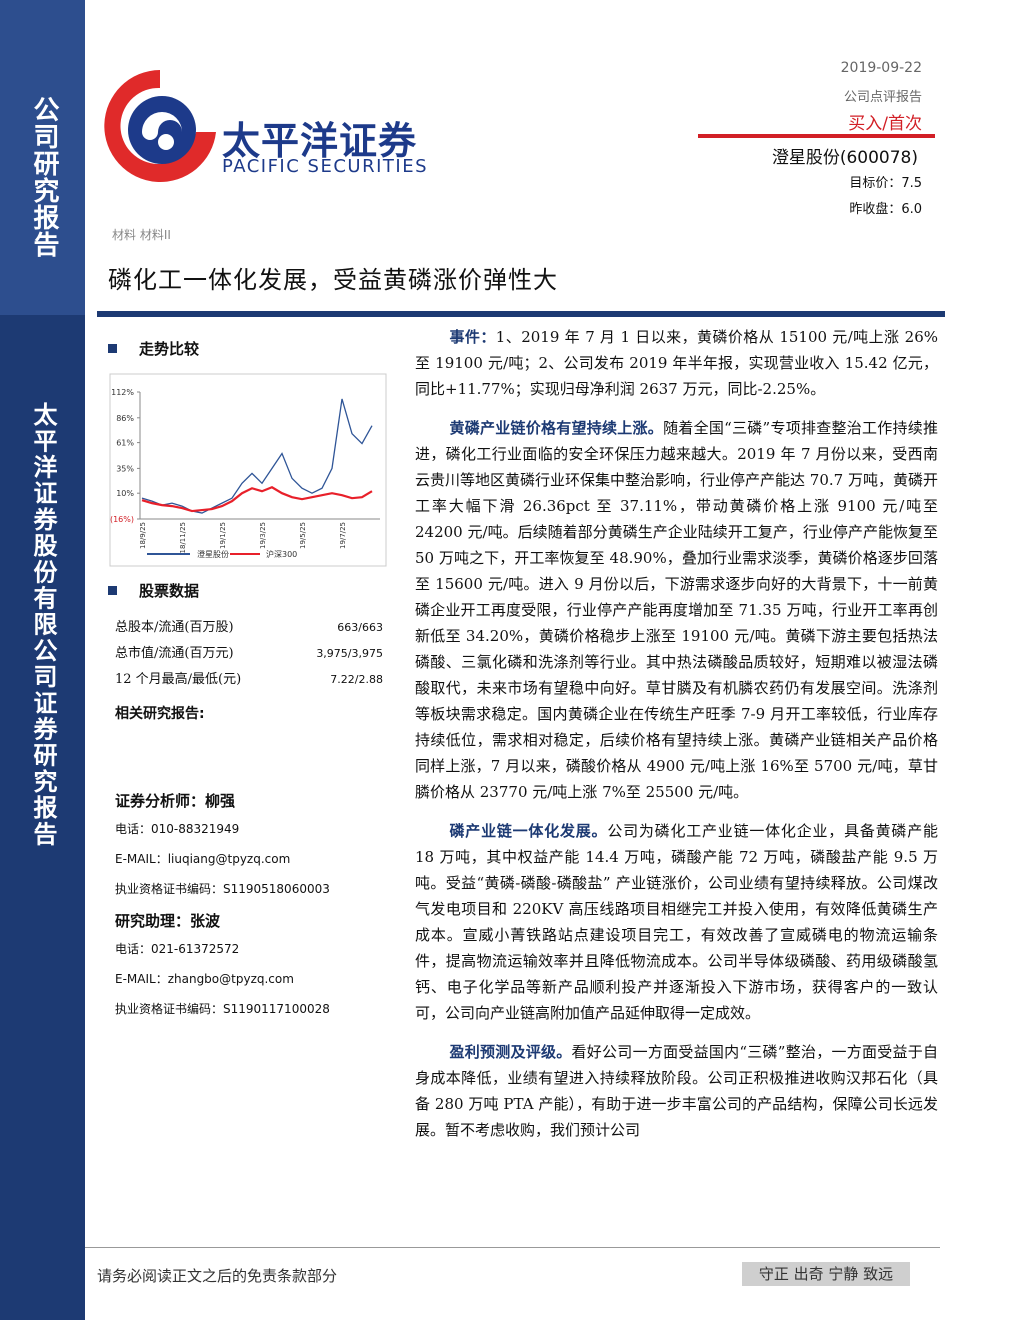  Describe the element at coordinates (141, 235) in the screenshot. I see `sector: 材料 材料II` at that location.